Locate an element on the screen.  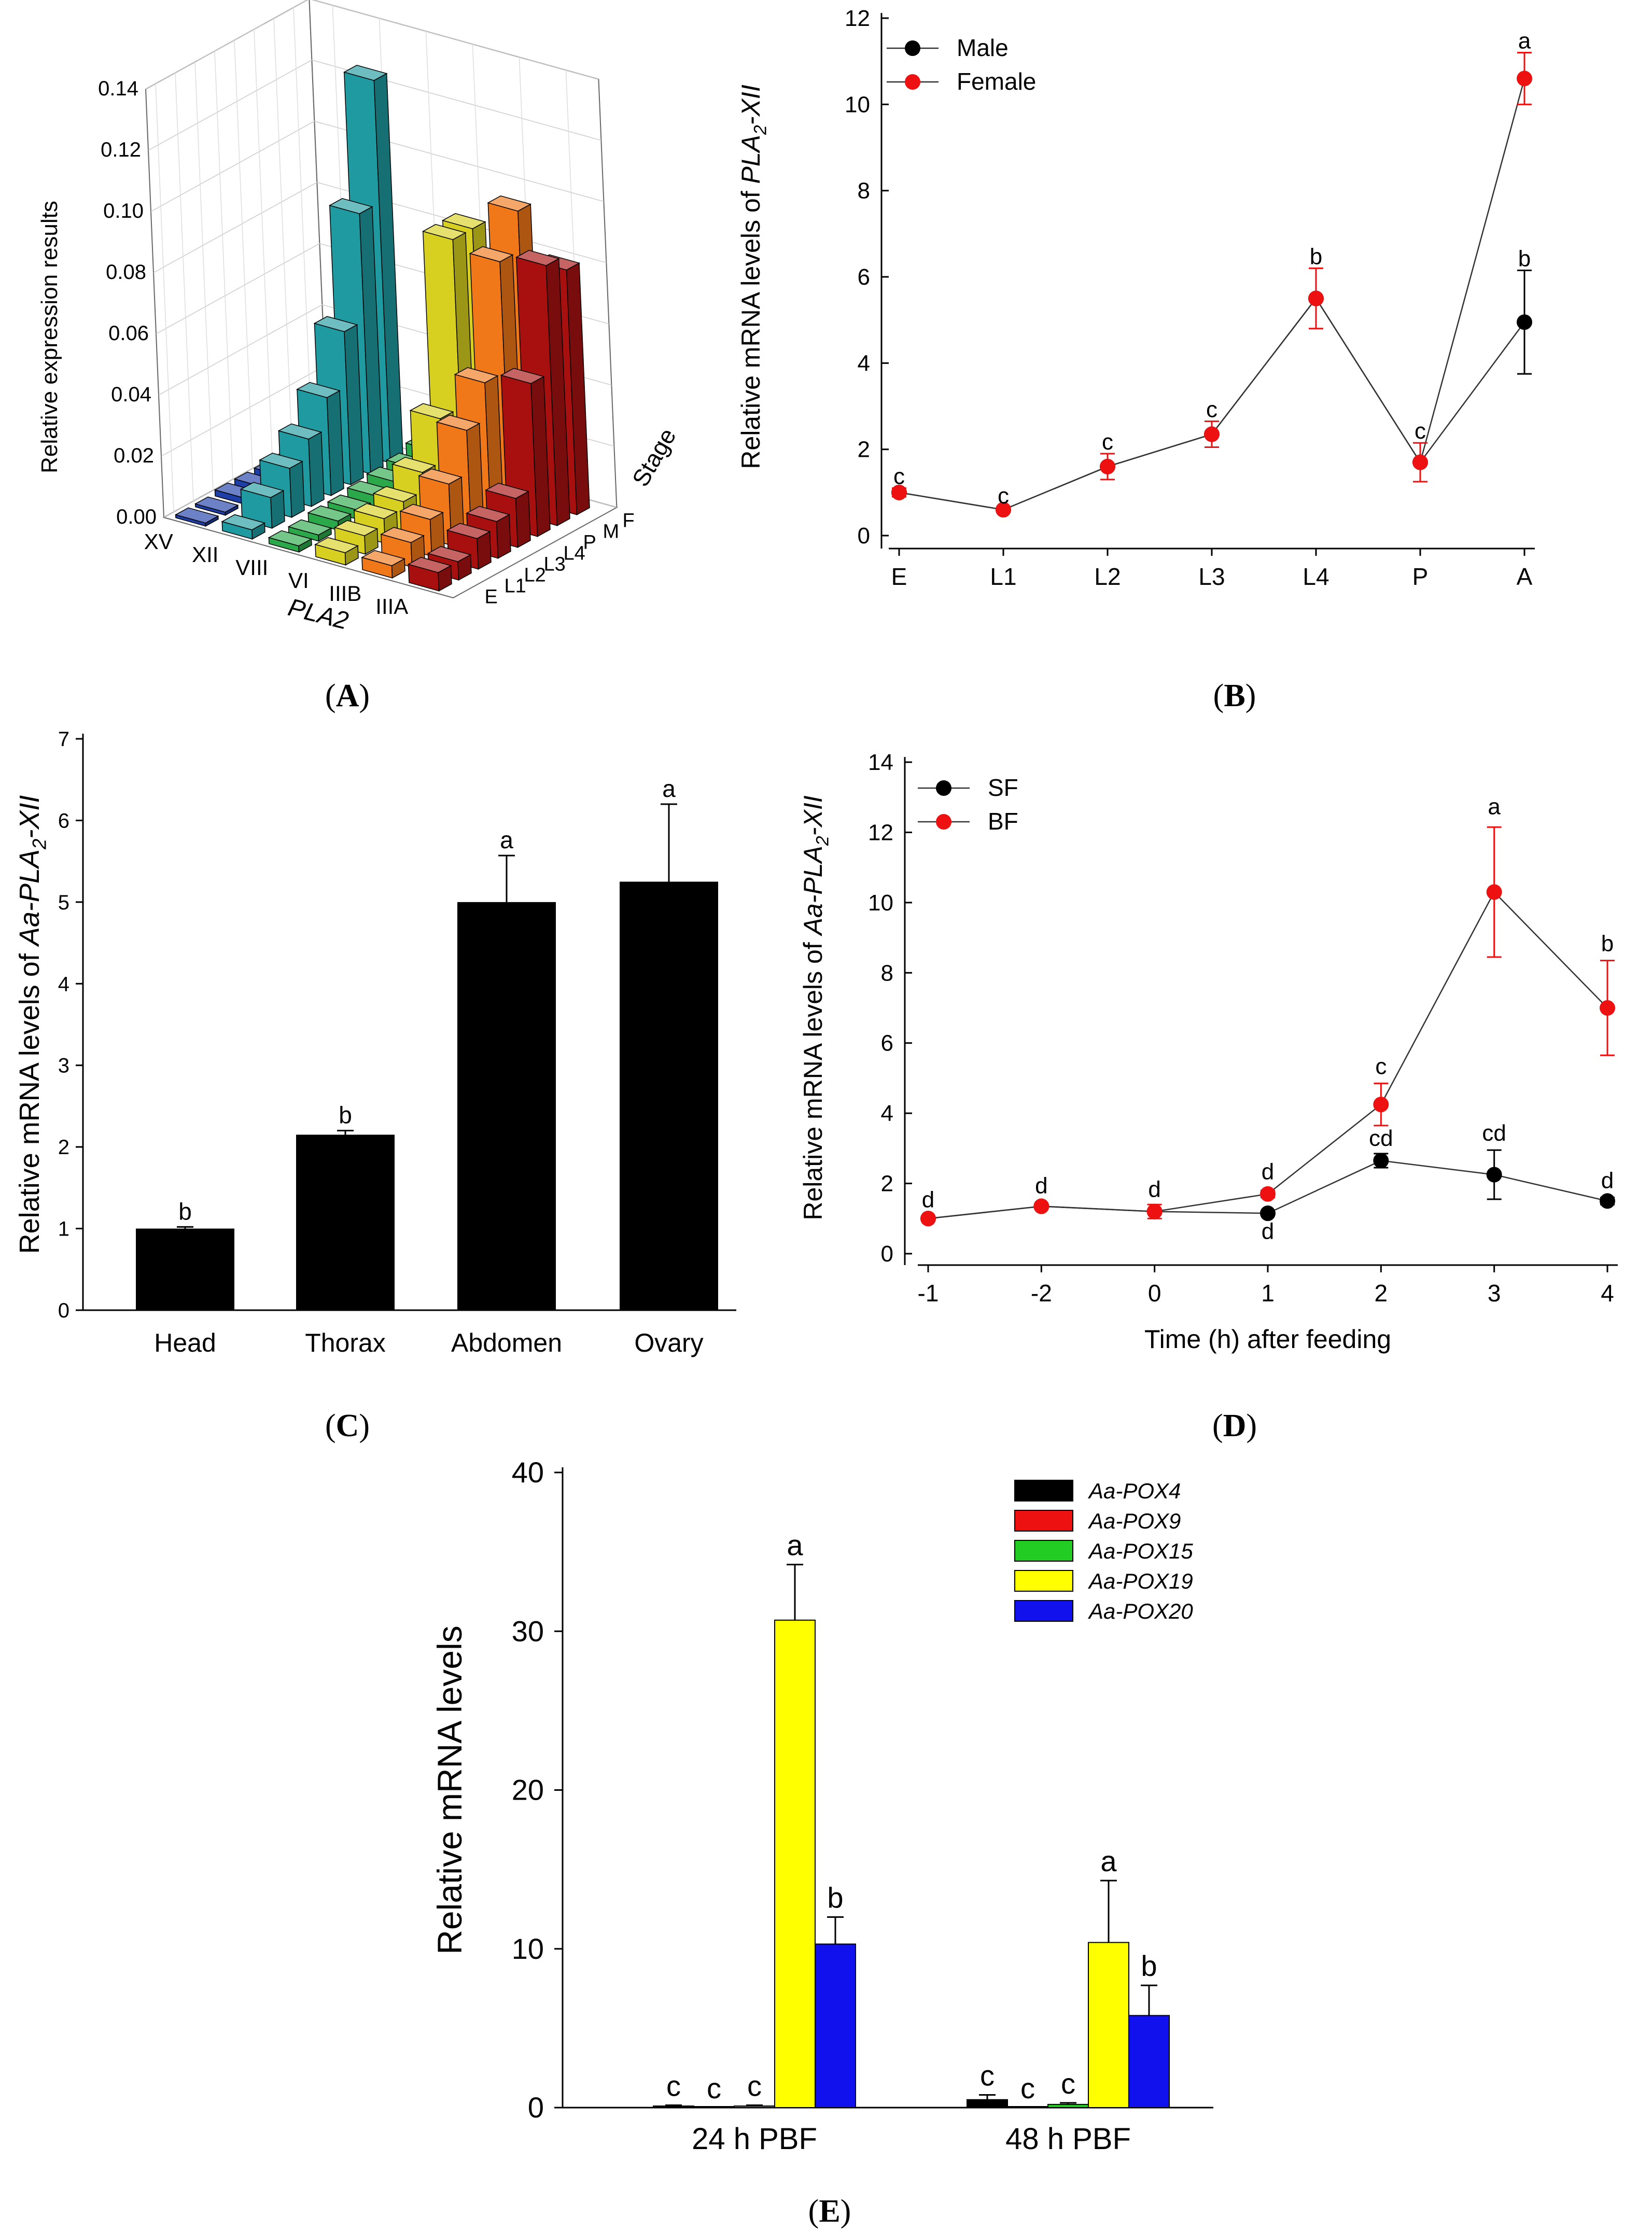
x-tick-label: E is located at coordinates (899, 577).